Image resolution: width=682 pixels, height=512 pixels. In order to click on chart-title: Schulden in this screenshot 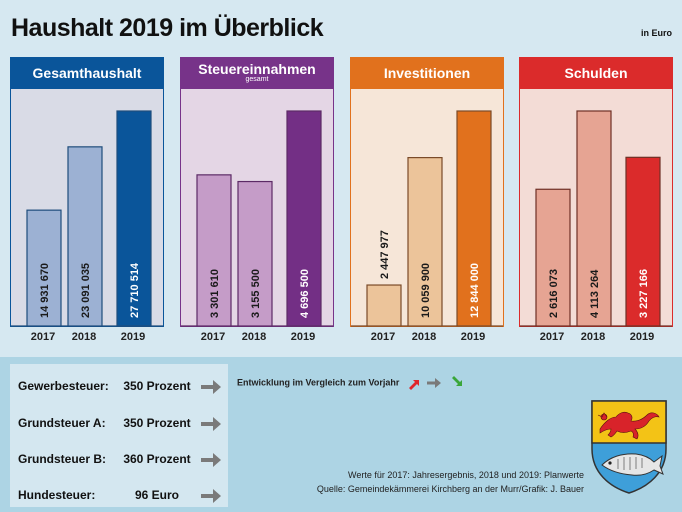, I will do `click(596, 73)`.